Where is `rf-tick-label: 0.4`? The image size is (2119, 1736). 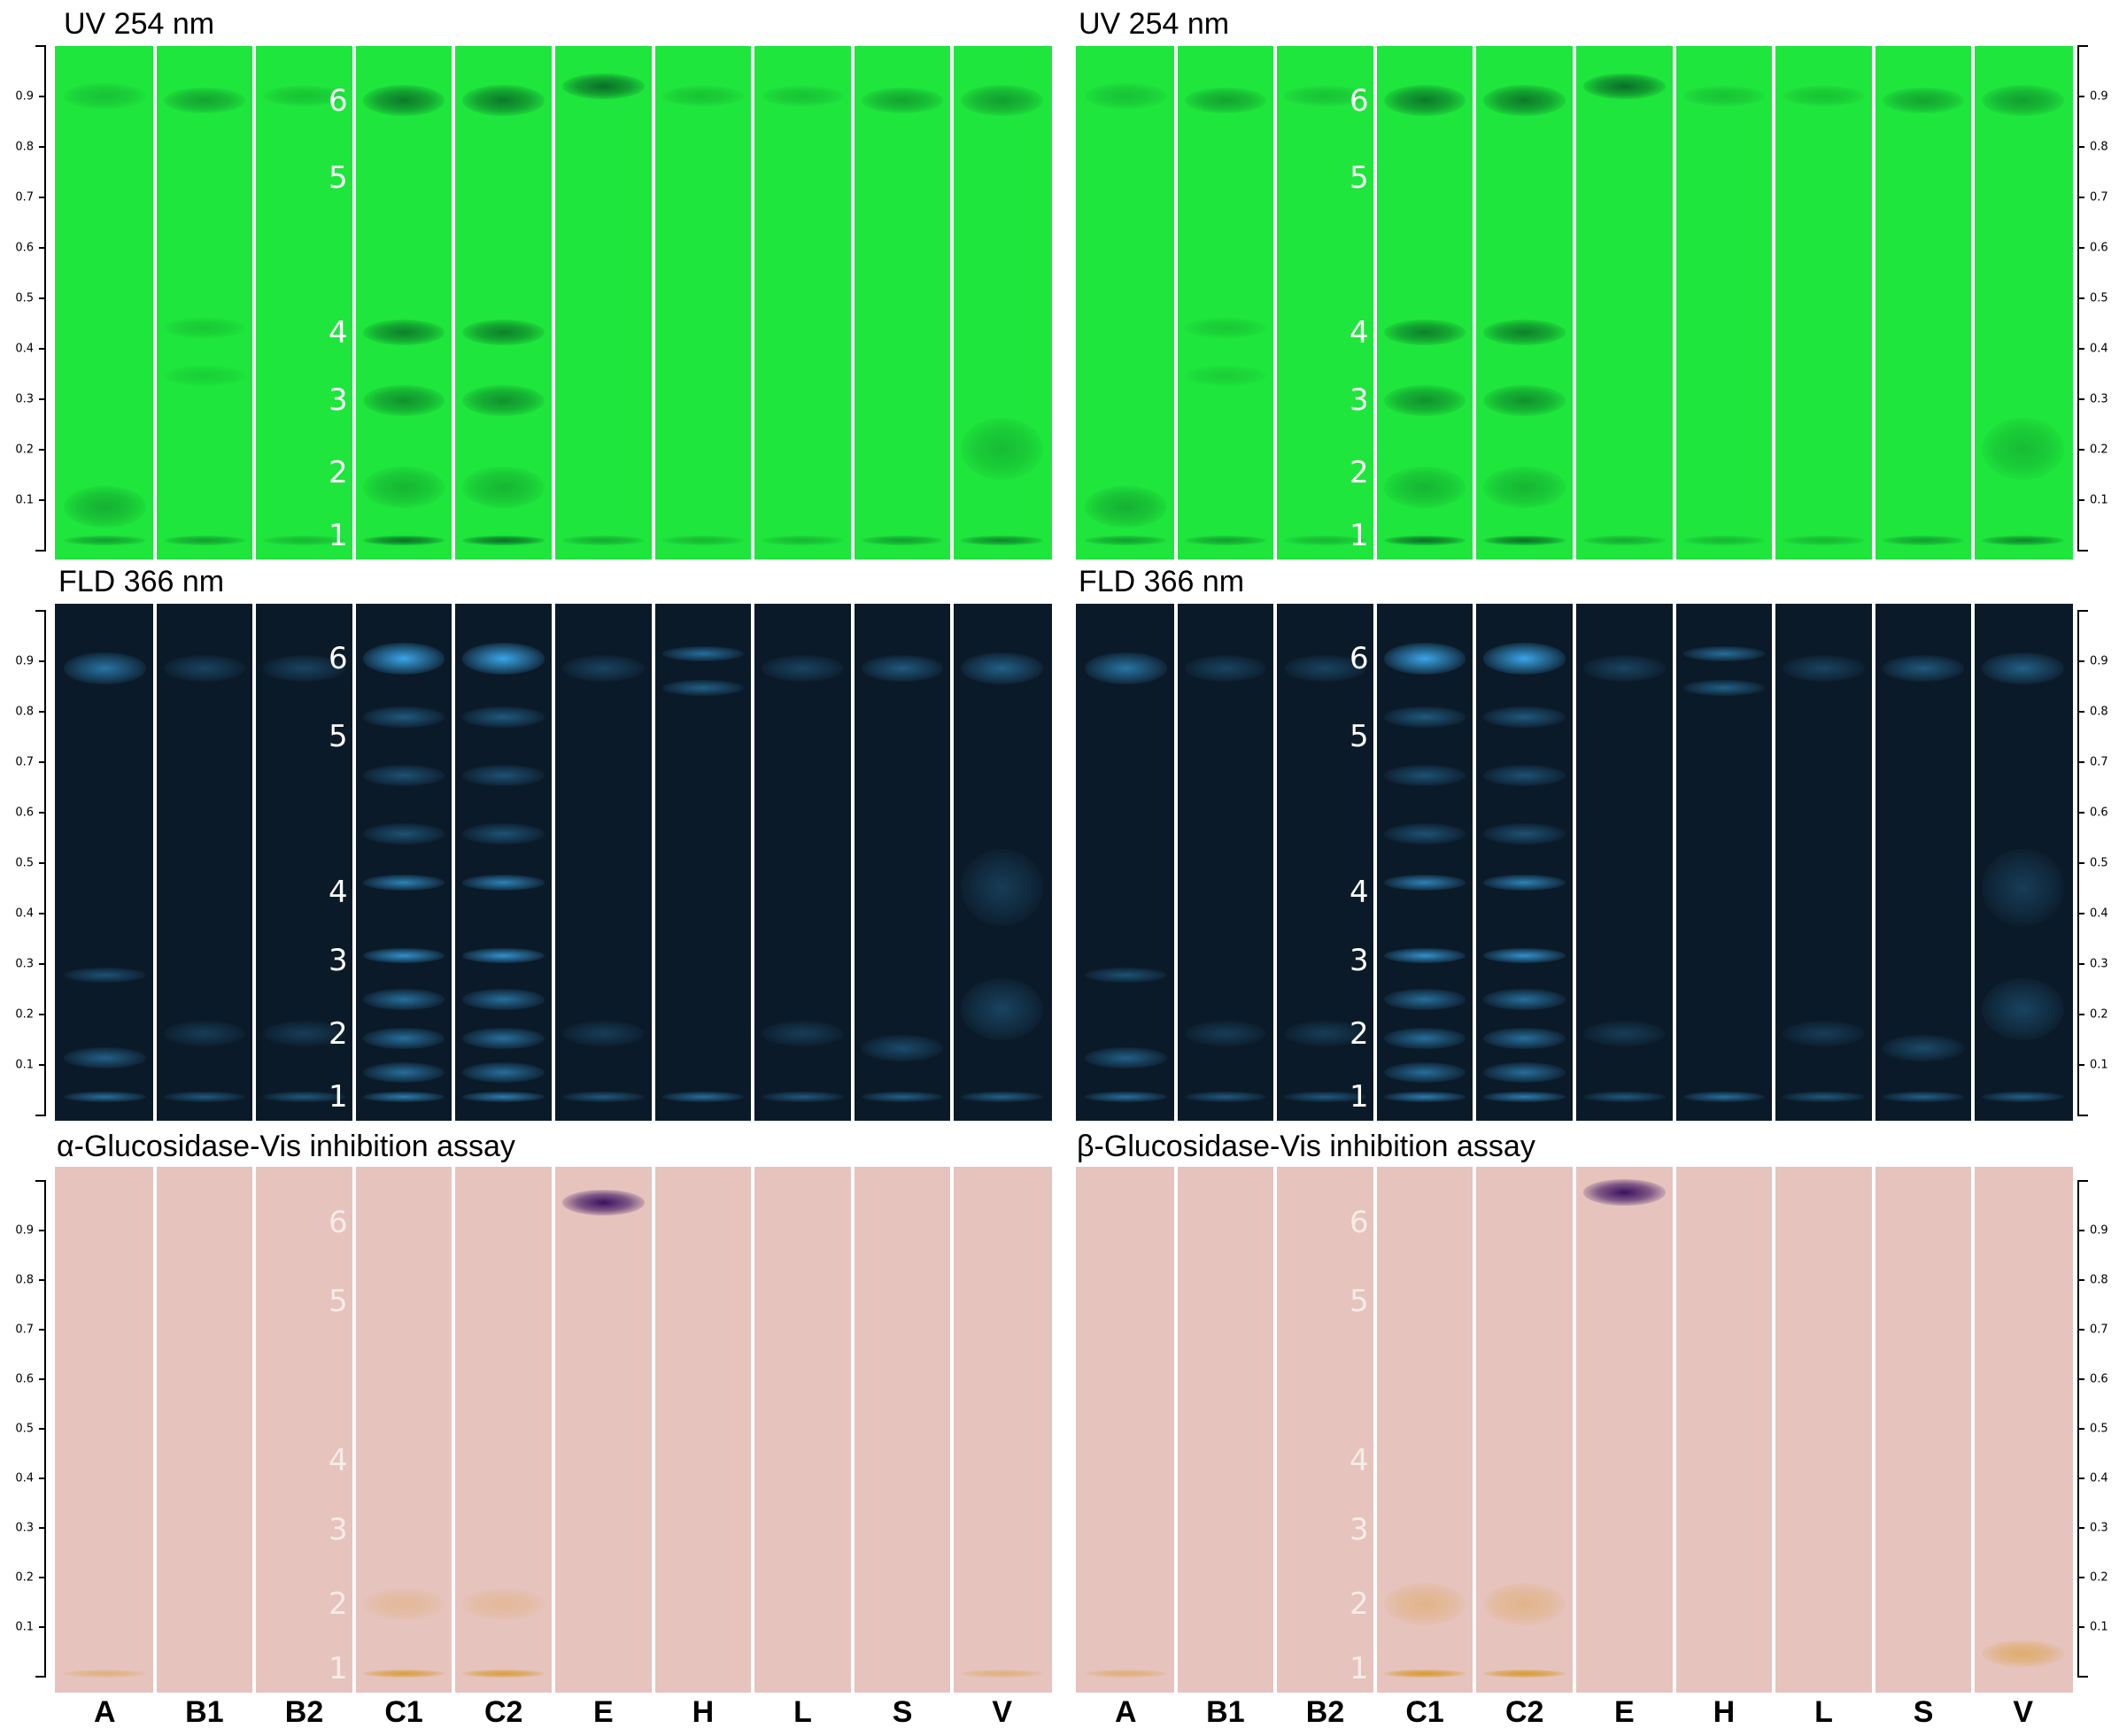
rf-tick-label: 0.4 is located at coordinates (2099, 1478).